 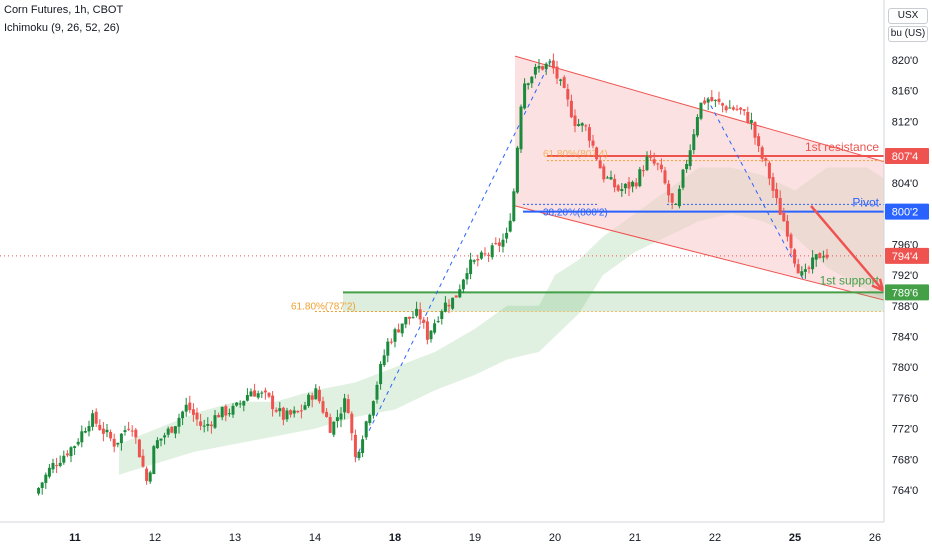 What do you see at coordinates (908, 34) in the screenshot?
I see `unit-button: bu (US)` at bounding box center [908, 34].